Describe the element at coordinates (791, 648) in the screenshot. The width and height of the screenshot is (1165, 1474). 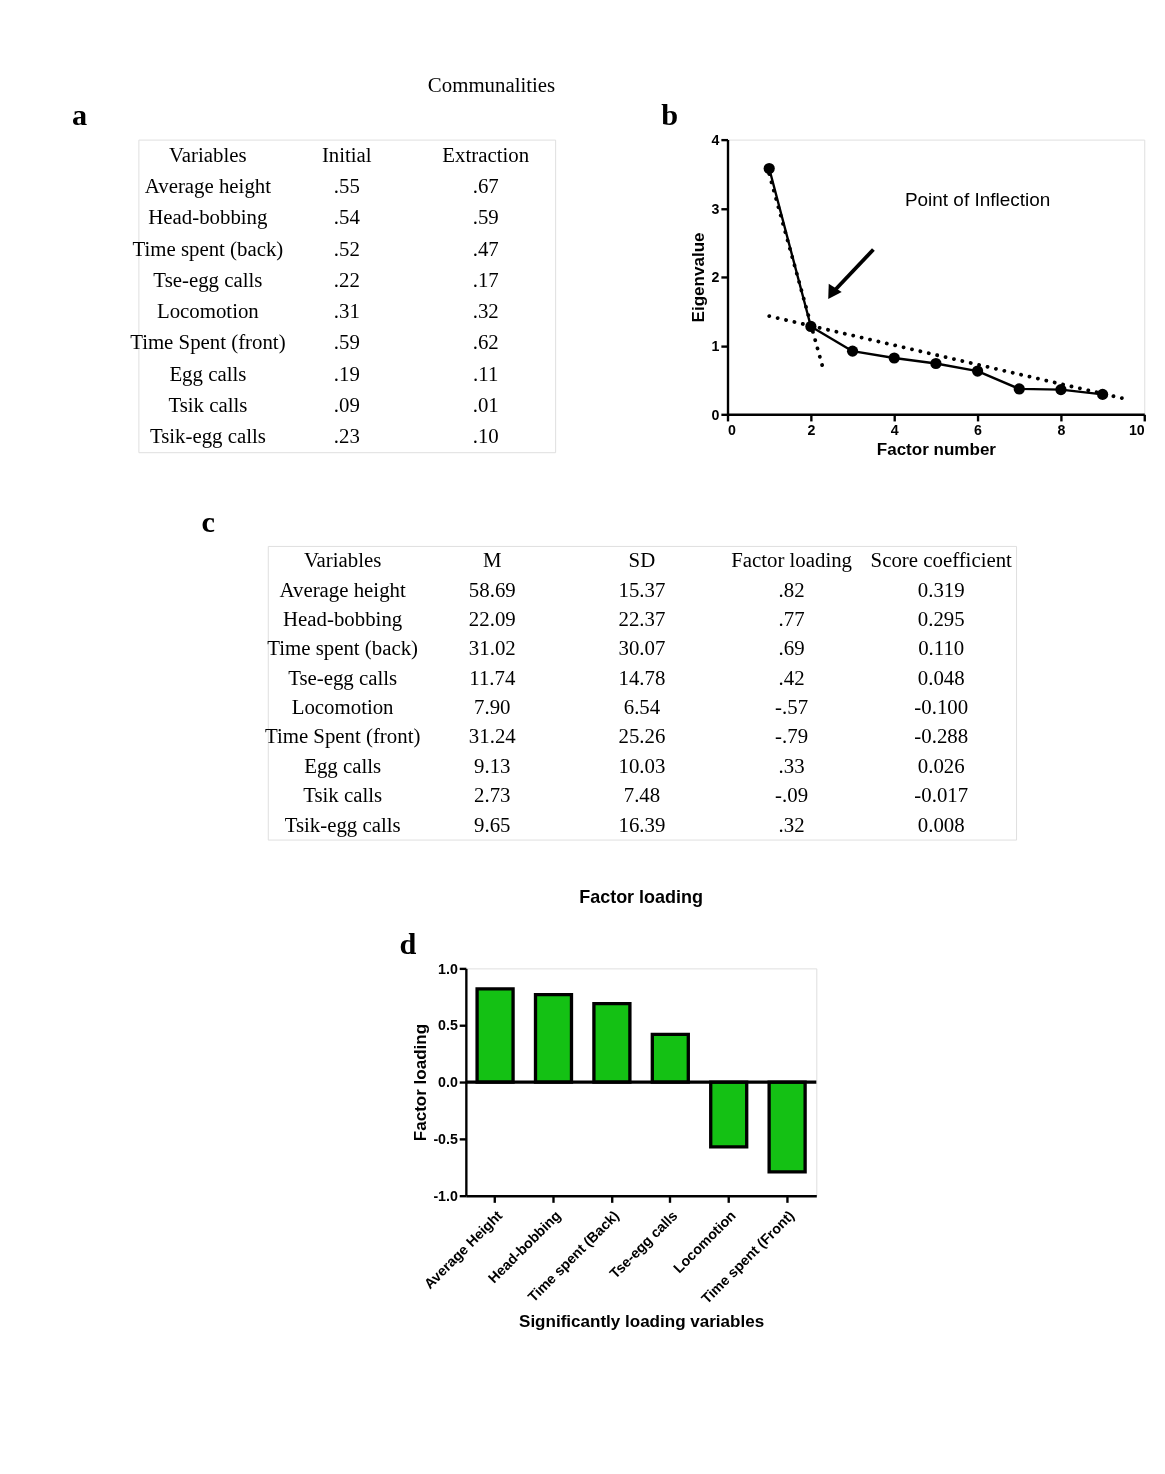
I see `text: .69` at that location.